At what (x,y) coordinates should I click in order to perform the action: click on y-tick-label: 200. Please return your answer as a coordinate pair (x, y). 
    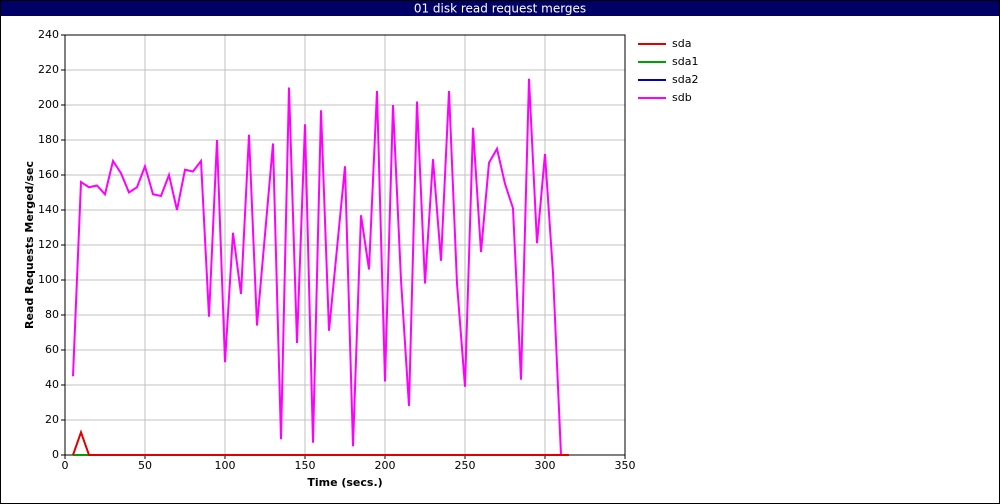
    Looking at the image, I should click on (48, 104).